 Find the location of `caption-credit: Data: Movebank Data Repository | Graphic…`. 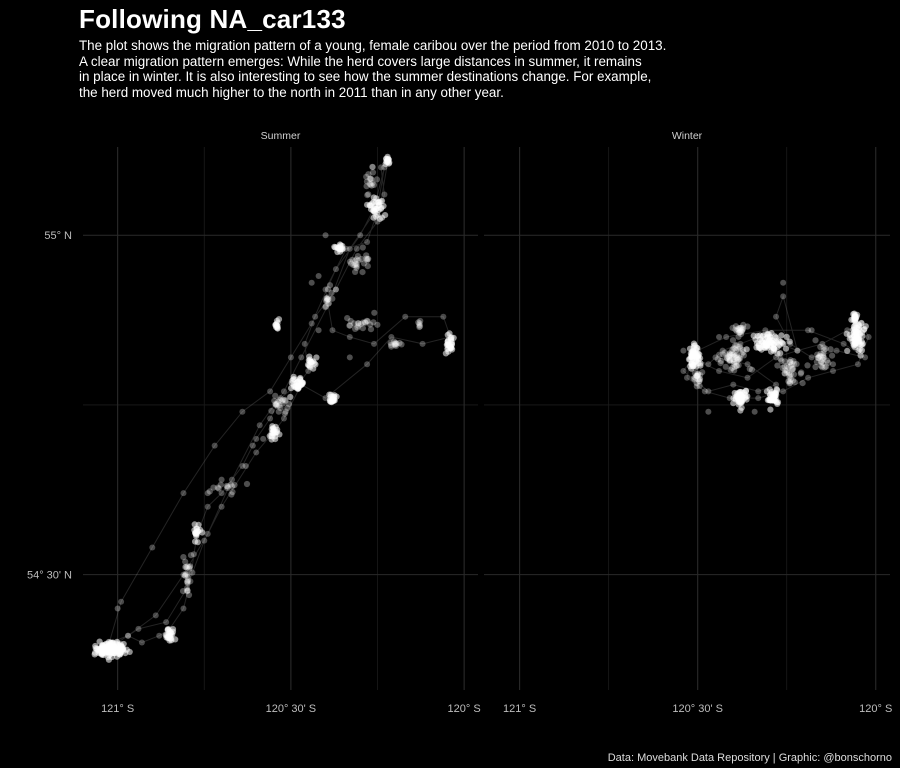

caption-credit: Data: Movebank Data Repository | Graphic… is located at coordinates (749, 758).